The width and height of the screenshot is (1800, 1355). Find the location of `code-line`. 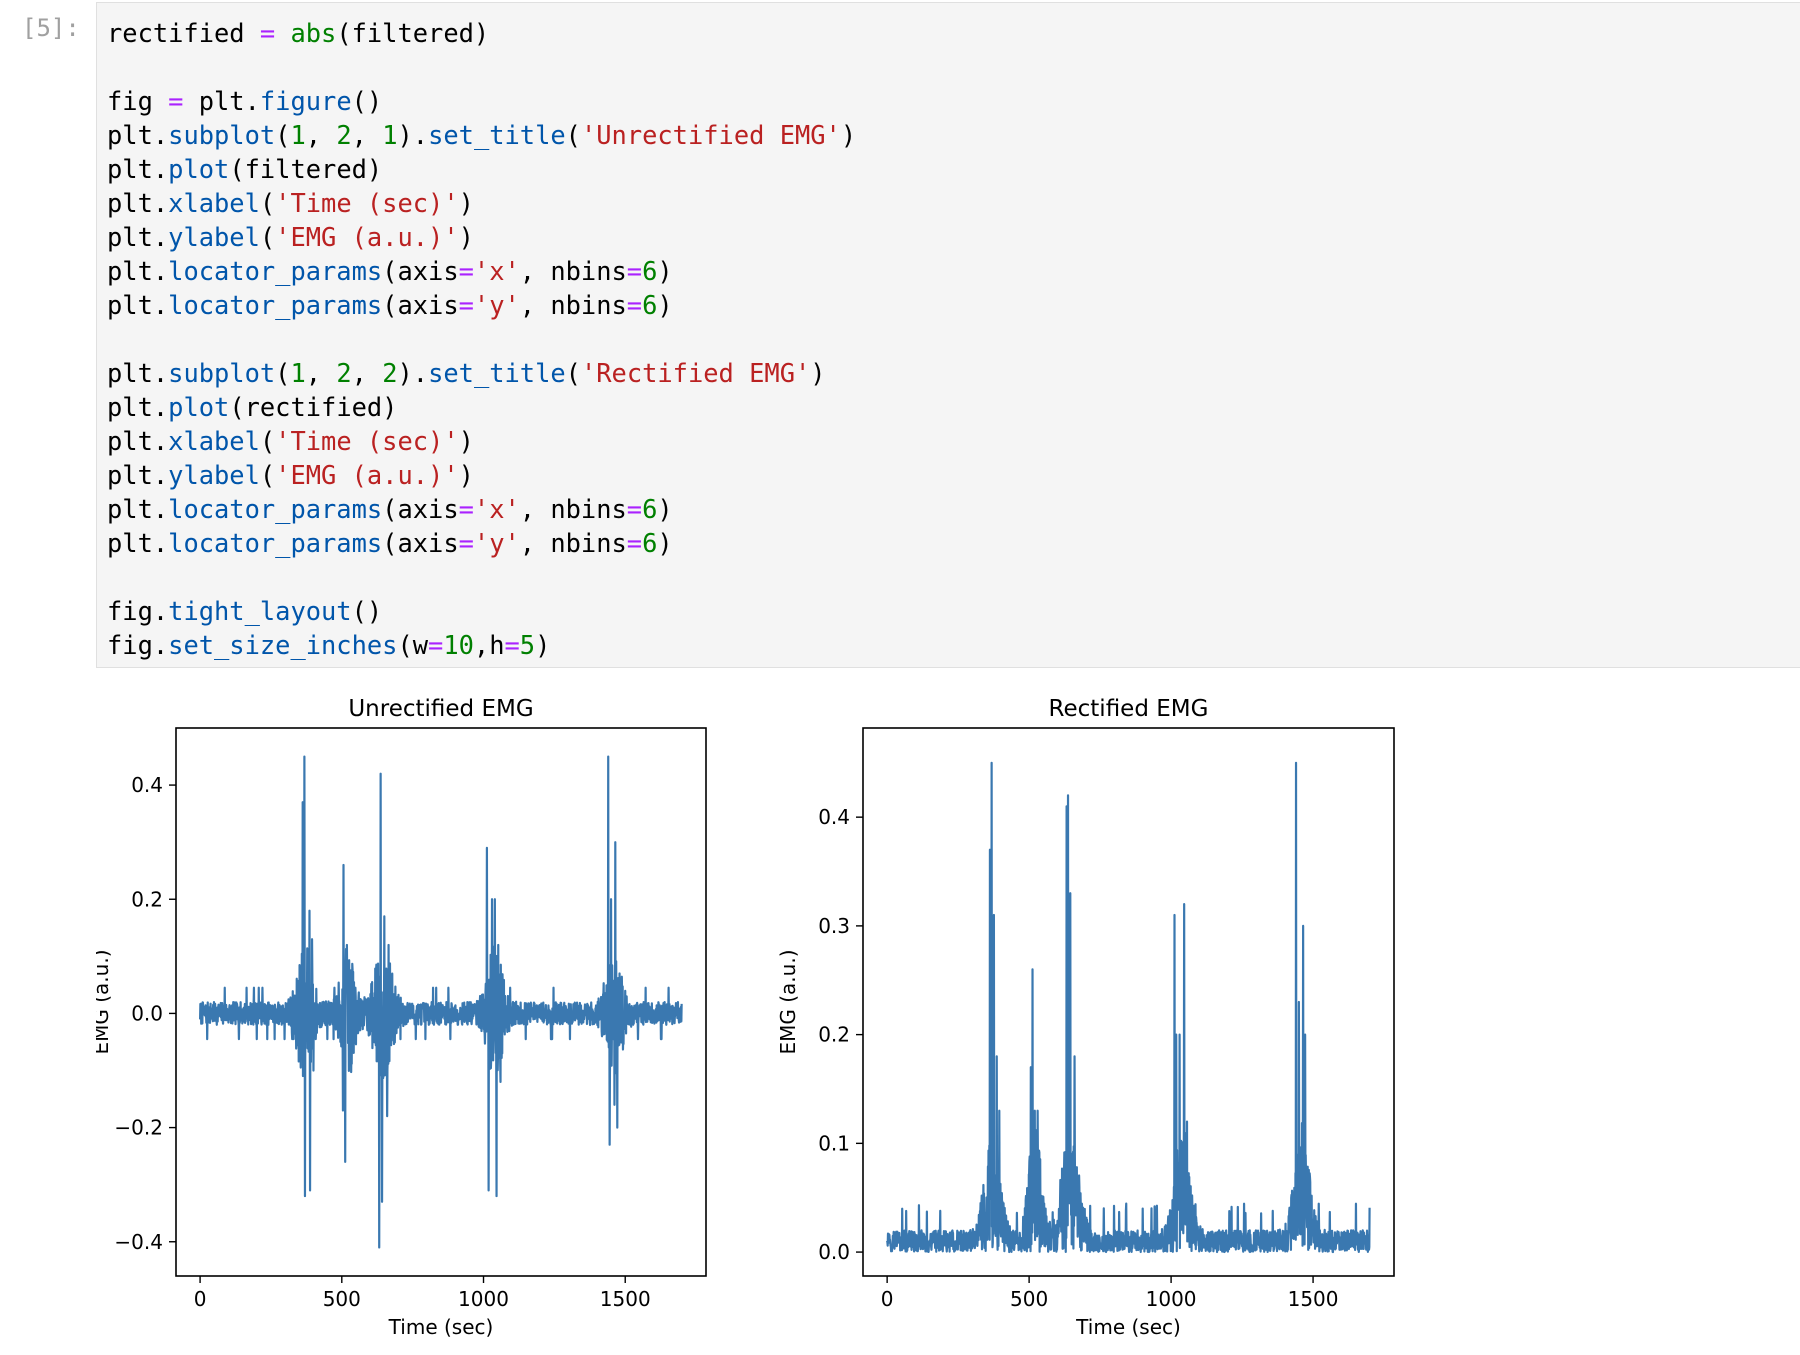

code-line is located at coordinates (481, 577).